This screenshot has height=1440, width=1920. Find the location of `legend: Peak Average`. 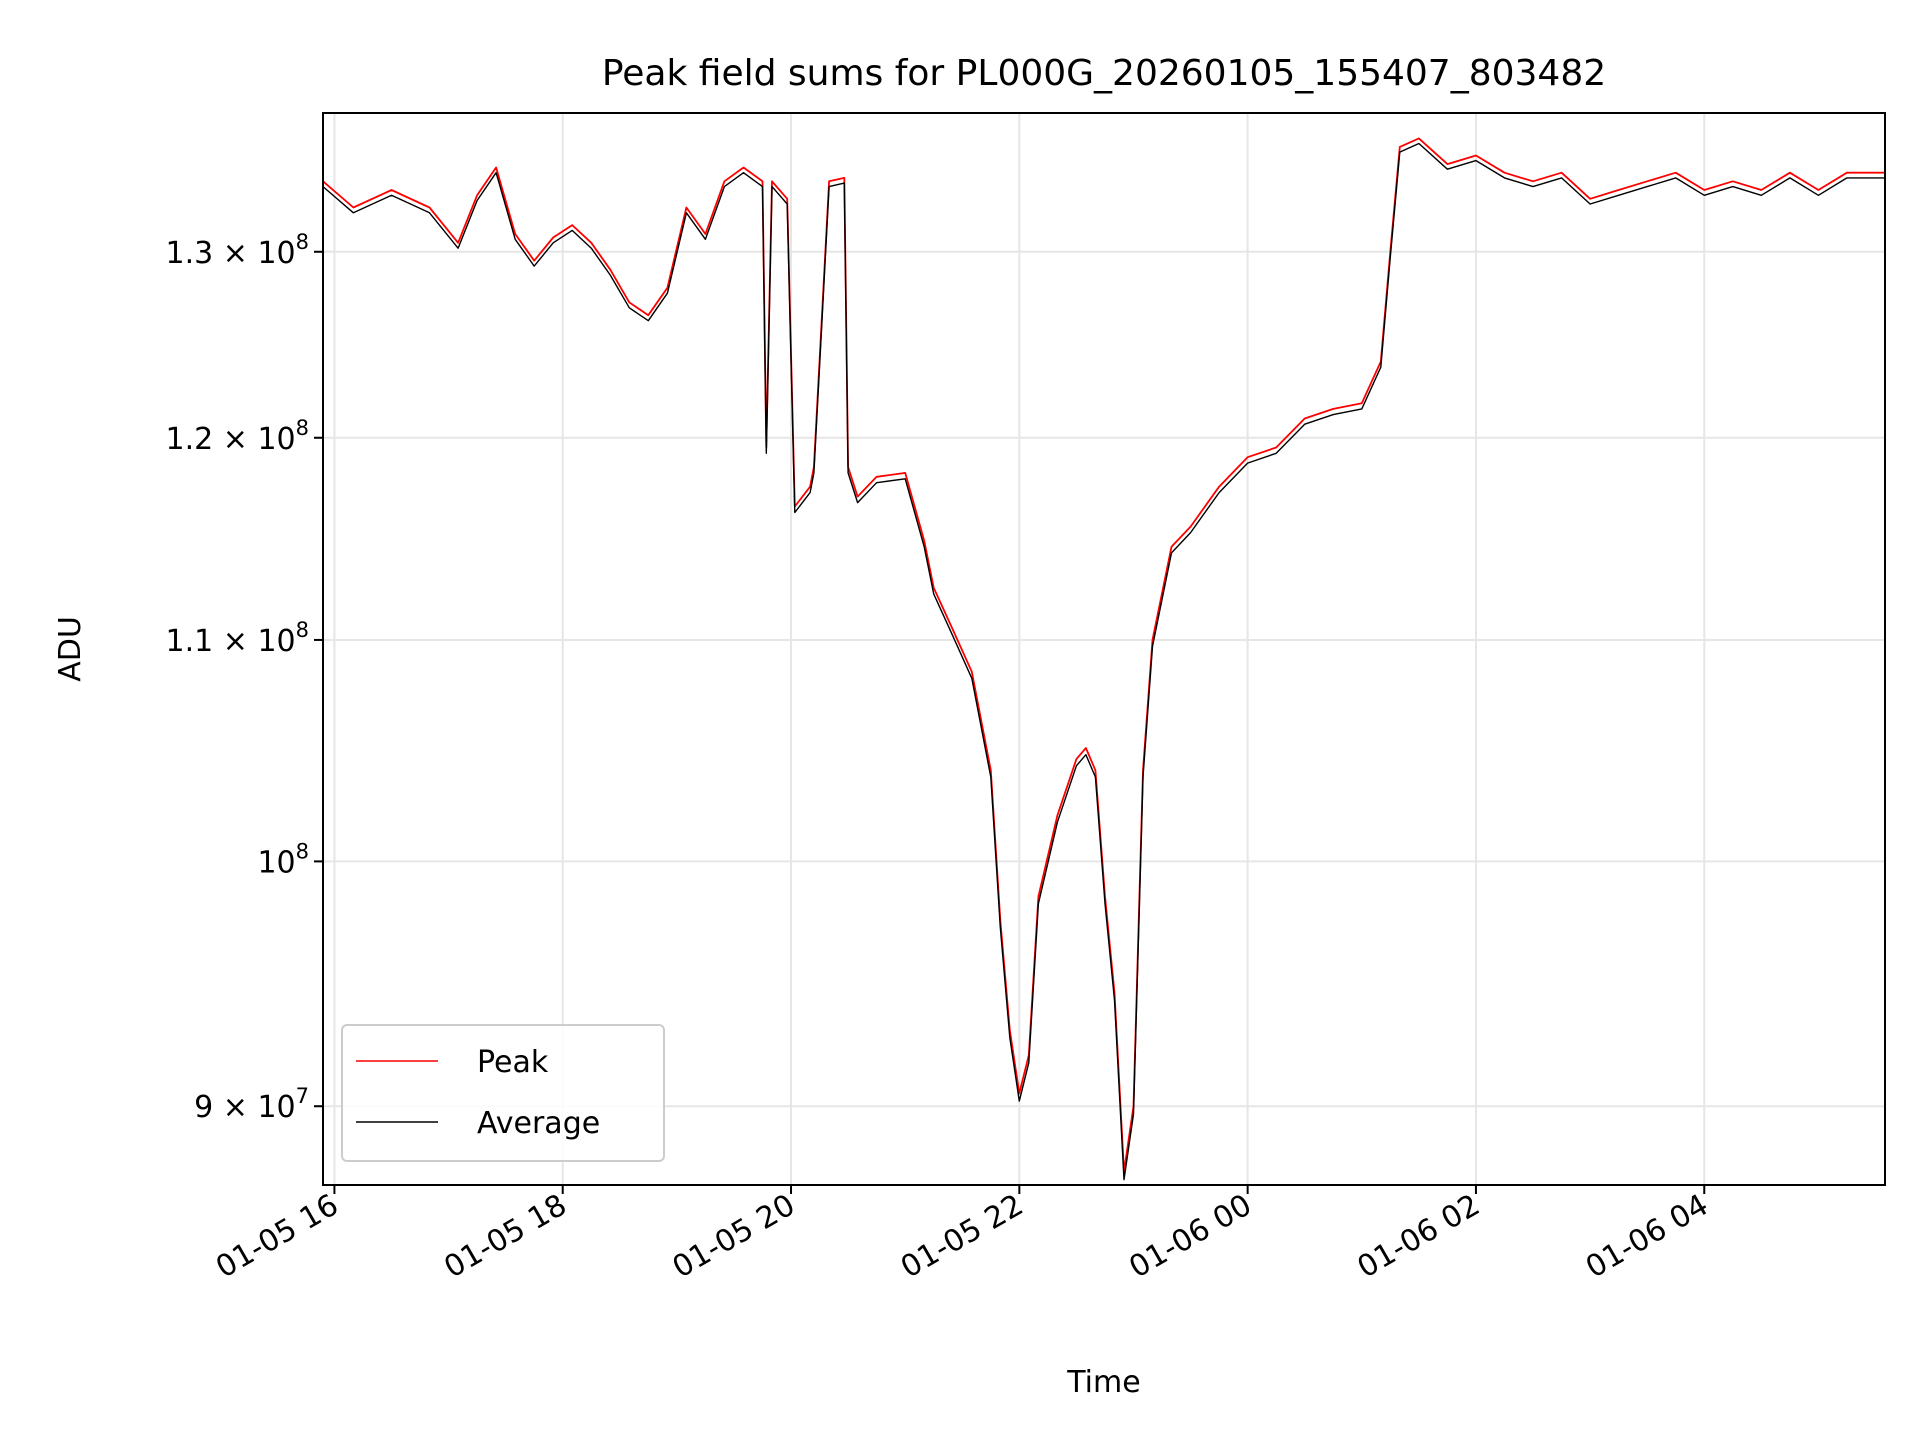

legend: Peak Average is located at coordinates (503, 1093).